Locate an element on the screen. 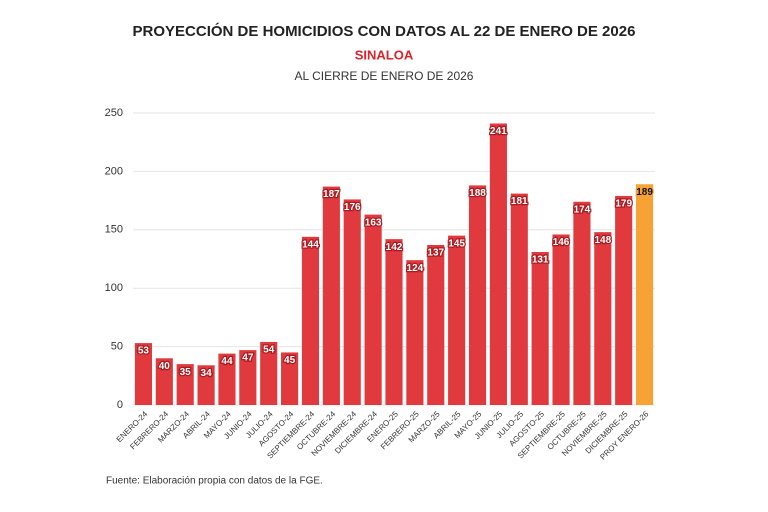 The width and height of the screenshot is (768, 512). y-tick-label: 150 is located at coordinates (114, 230).